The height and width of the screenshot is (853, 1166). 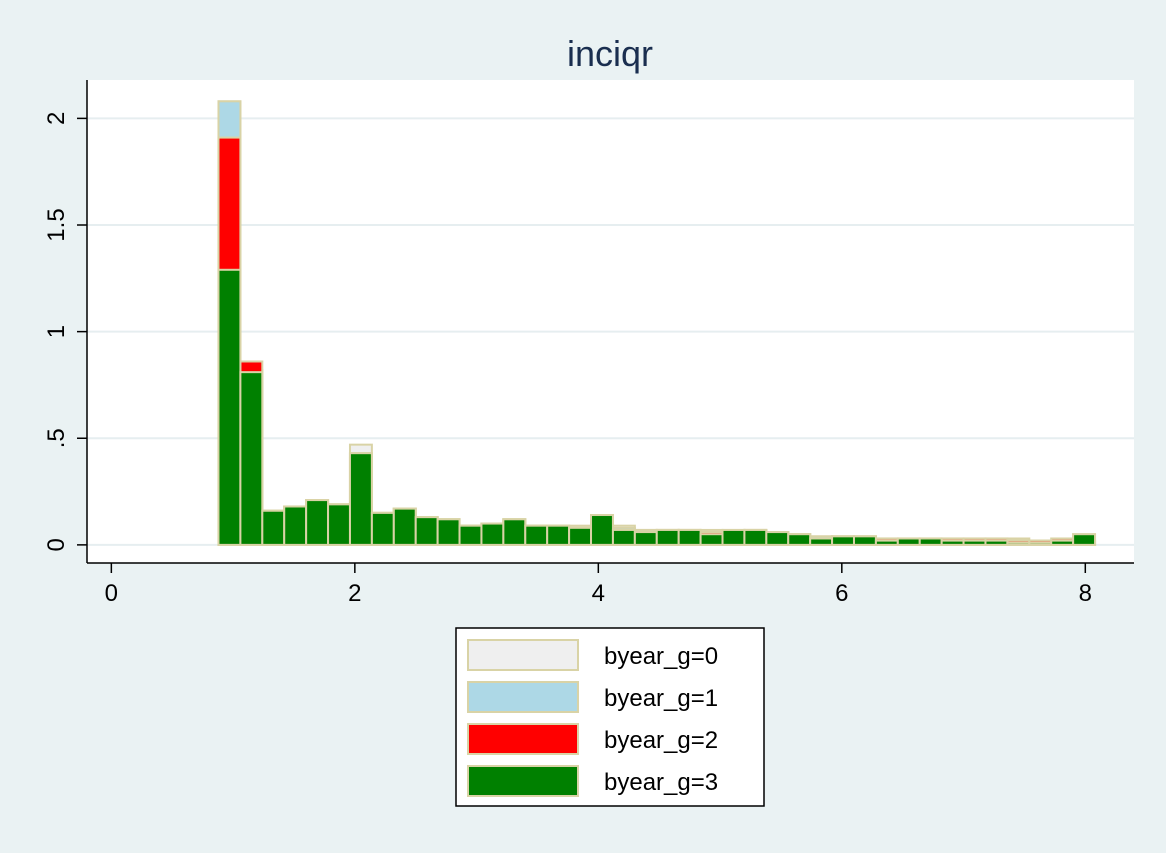 I want to click on legend-label-byear-g-2: byear_g=2, so click(x=661, y=740).